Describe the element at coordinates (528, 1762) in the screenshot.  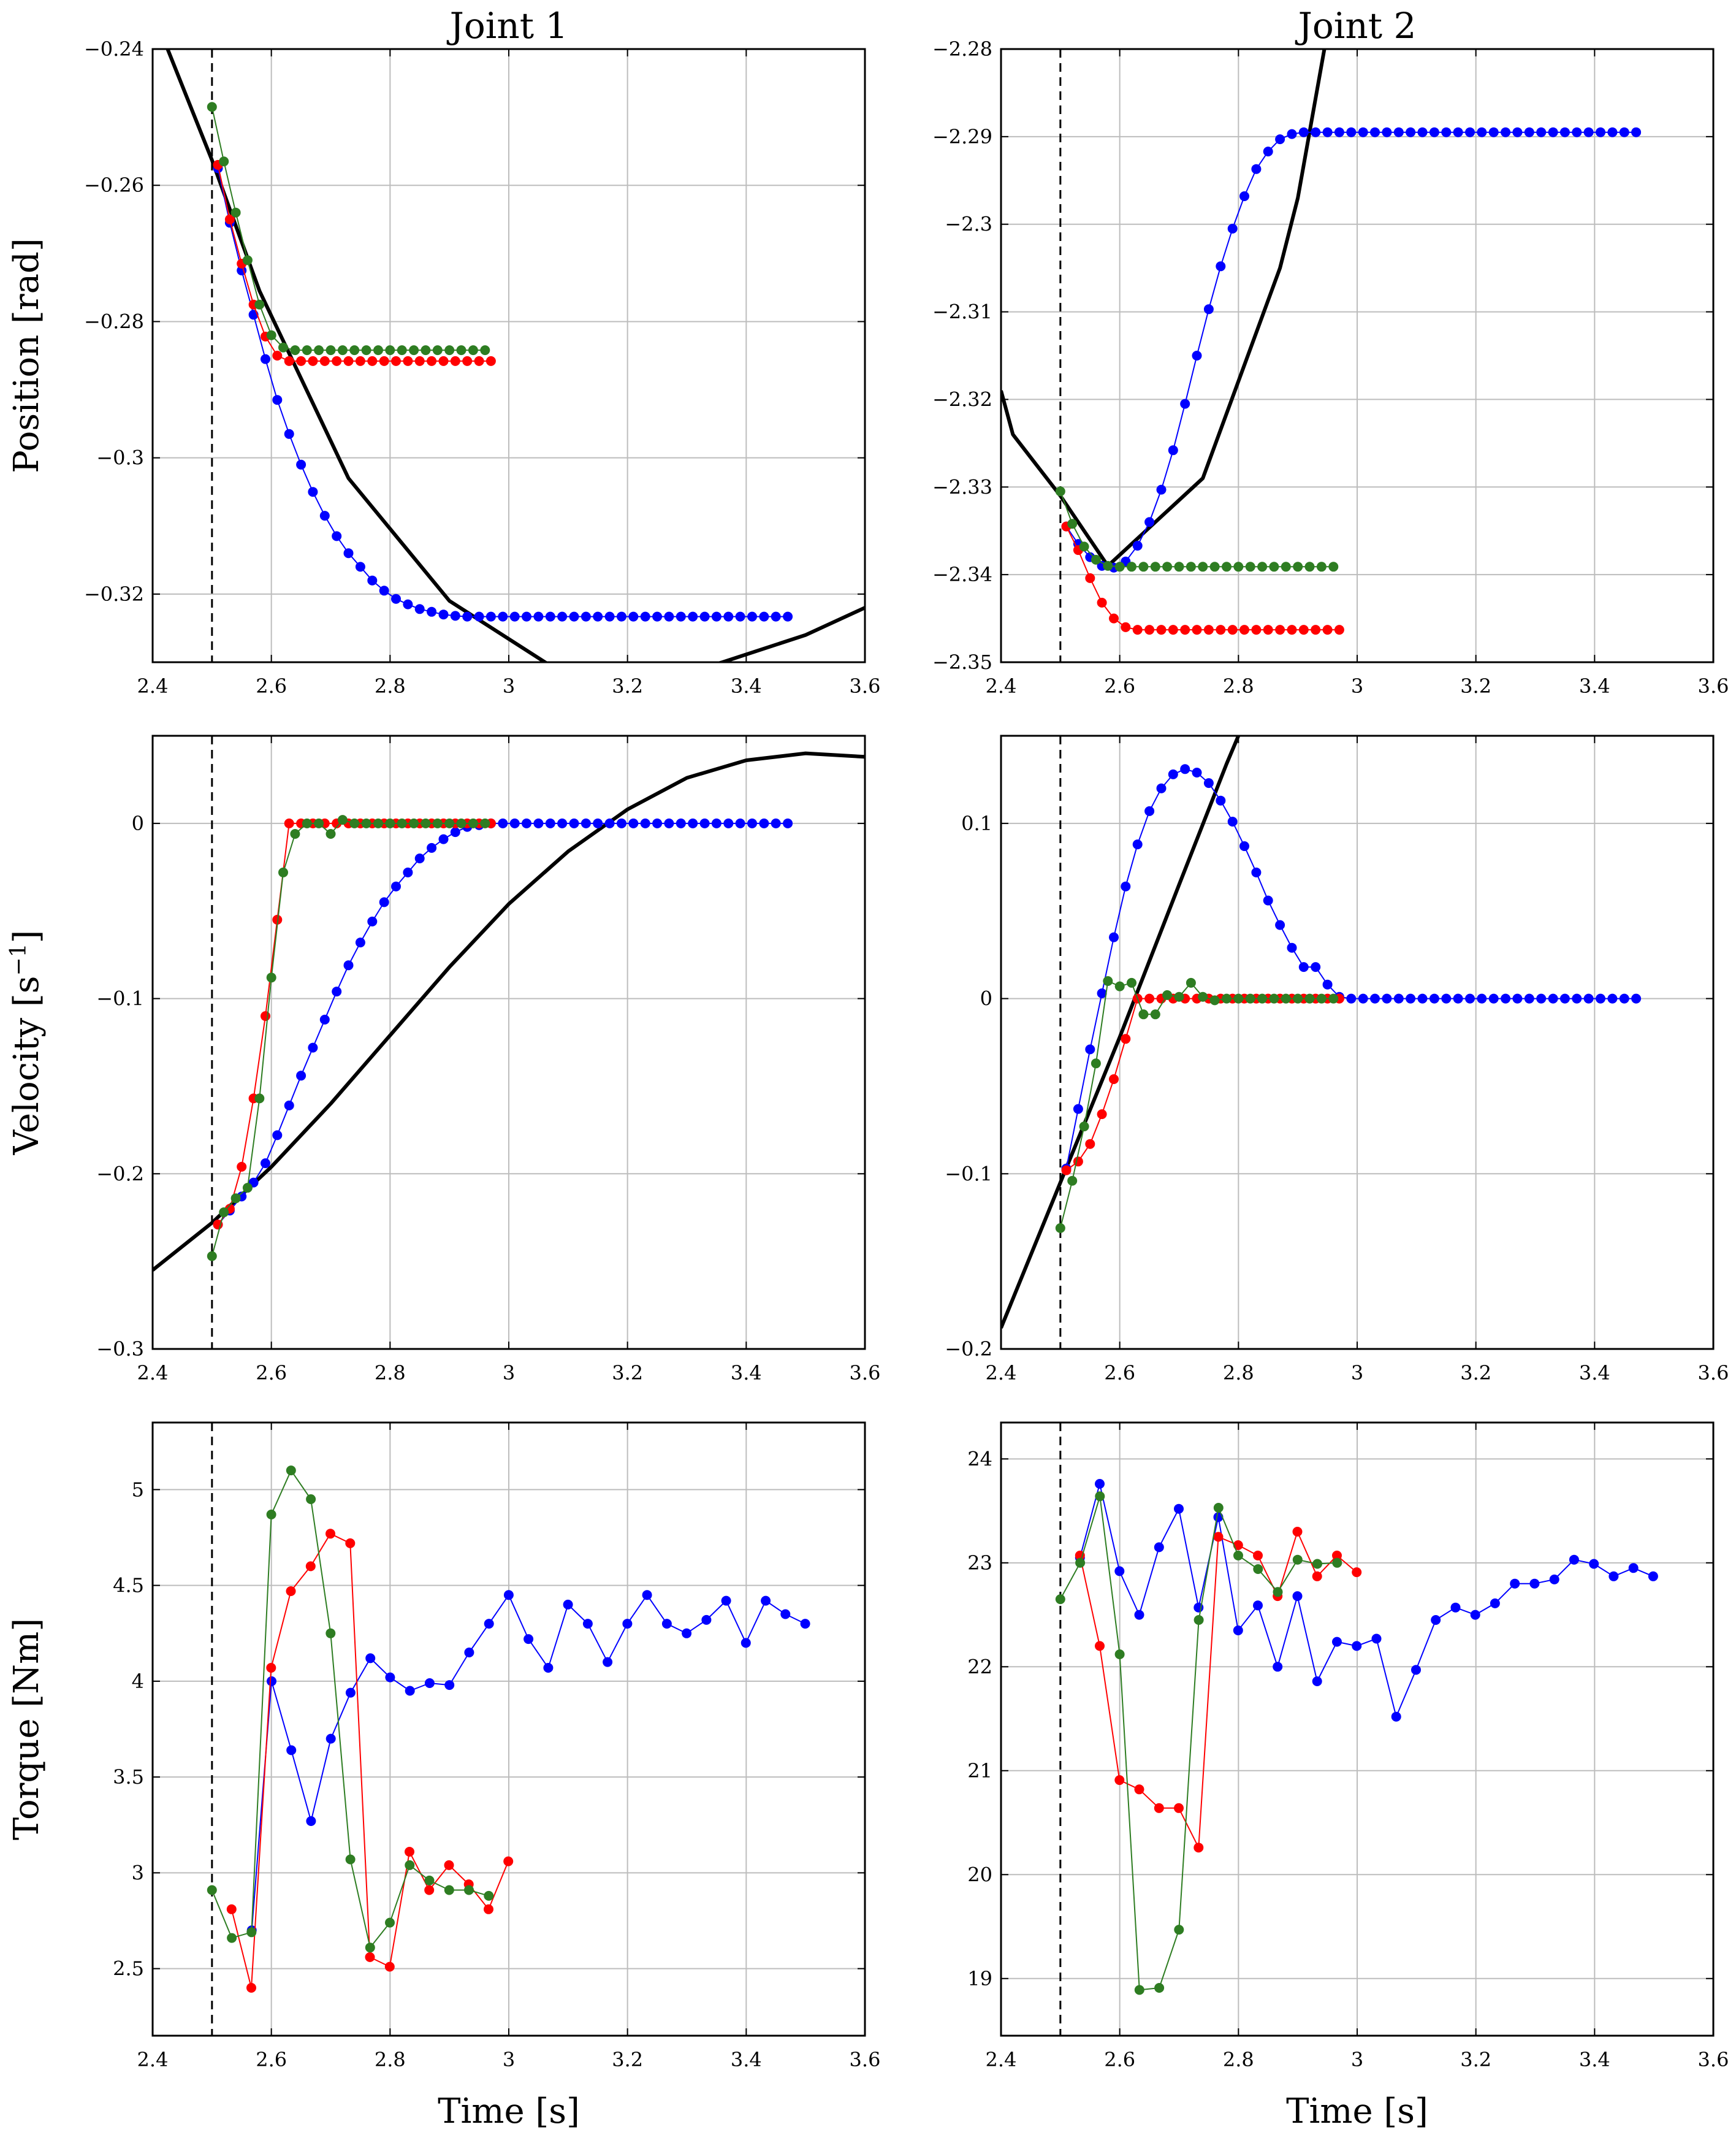
I see `series-line-blue` at that location.